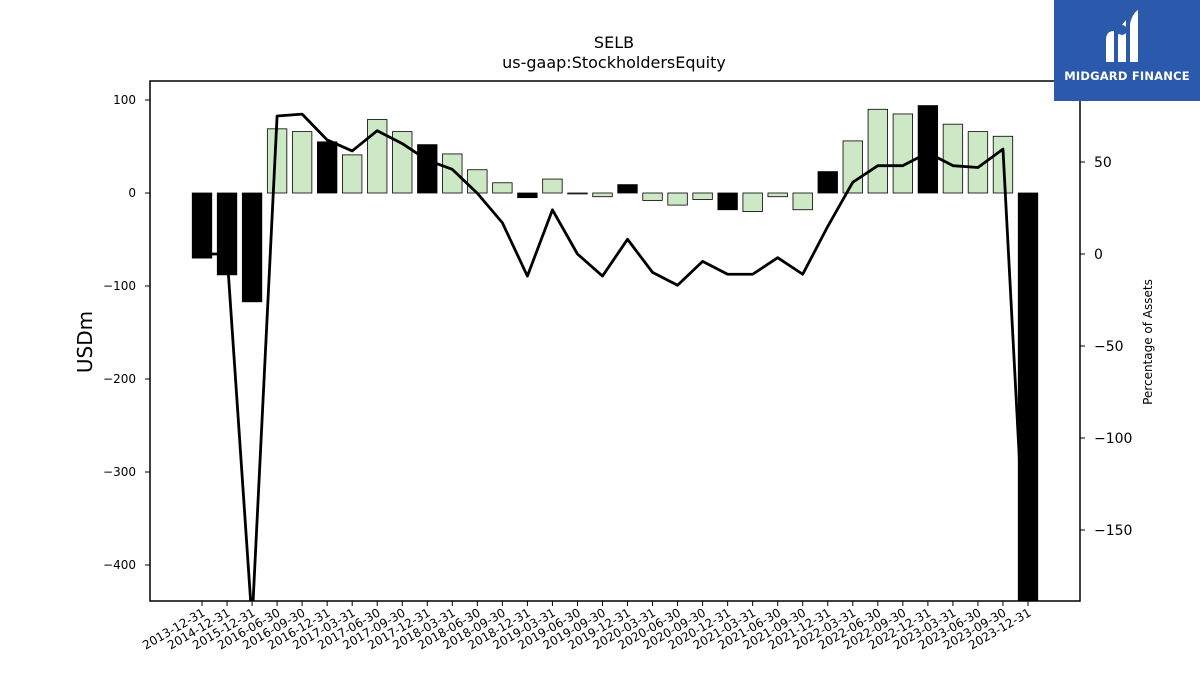 This screenshot has width=1200, height=675. I want to click on y-tick-label: 100, so click(124, 100).